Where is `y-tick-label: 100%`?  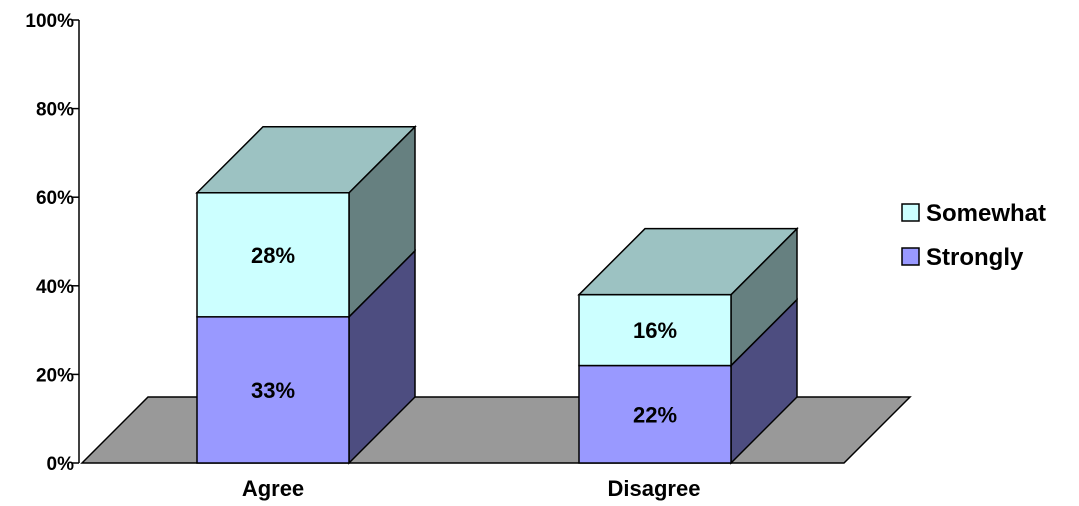
y-tick-label: 100% is located at coordinates (49, 21).